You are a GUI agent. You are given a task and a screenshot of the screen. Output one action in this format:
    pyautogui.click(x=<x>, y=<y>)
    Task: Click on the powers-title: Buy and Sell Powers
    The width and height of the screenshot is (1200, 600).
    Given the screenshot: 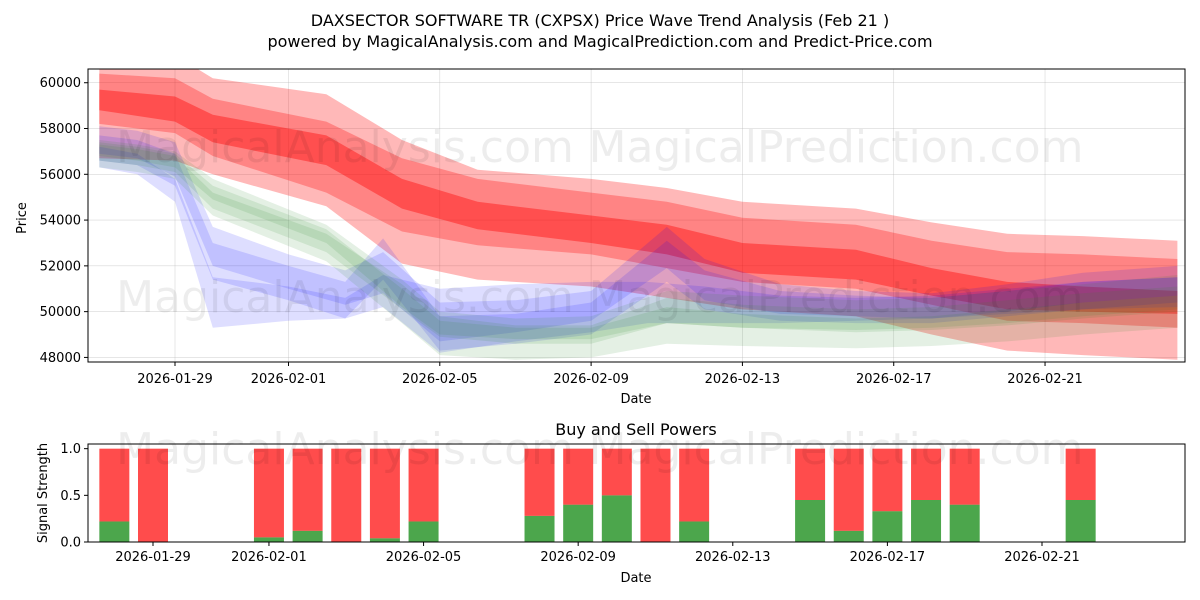 What is the action you would take?
    pyautogui.click(x=636, y=429)
    